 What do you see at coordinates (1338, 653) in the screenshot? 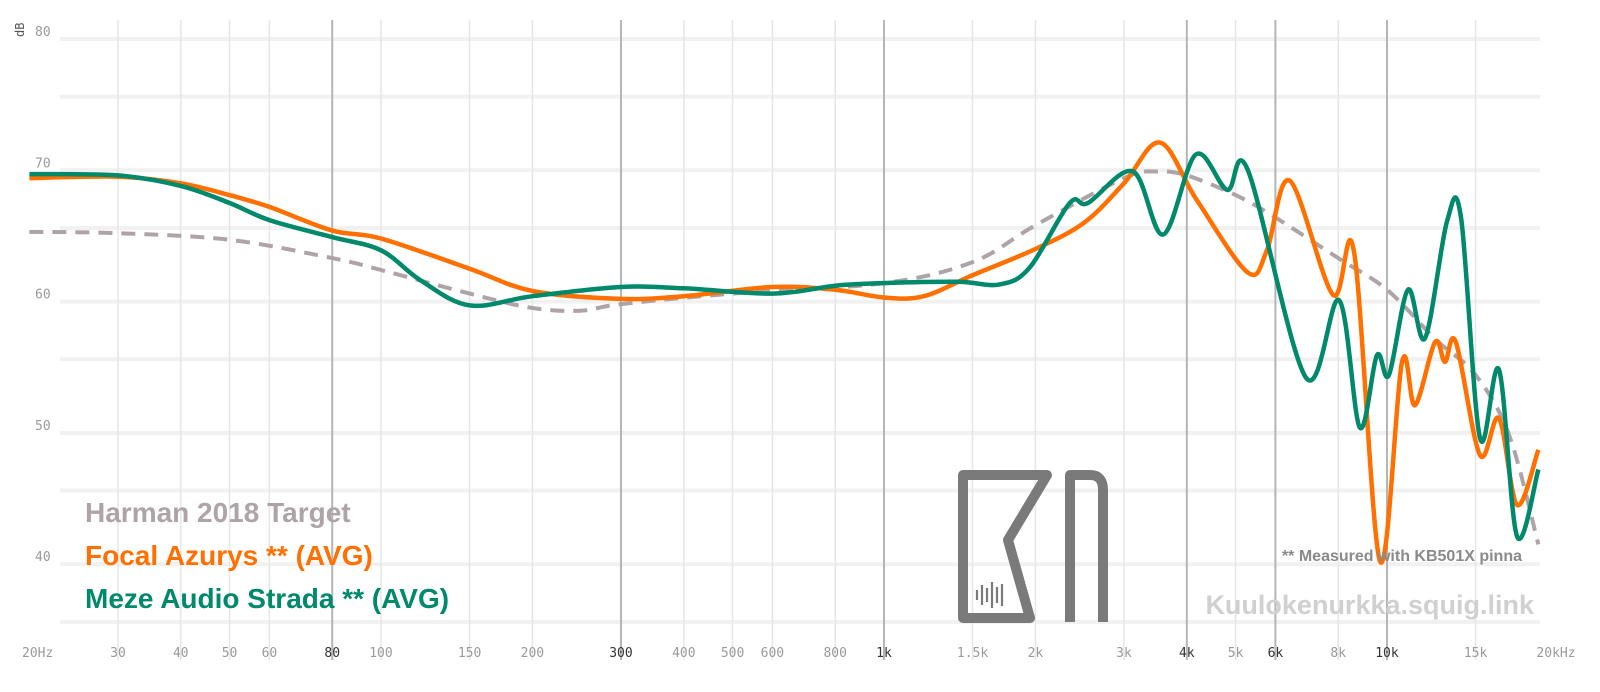
I see `x-tick-label: 8k` at bounding box center [1338, 653].